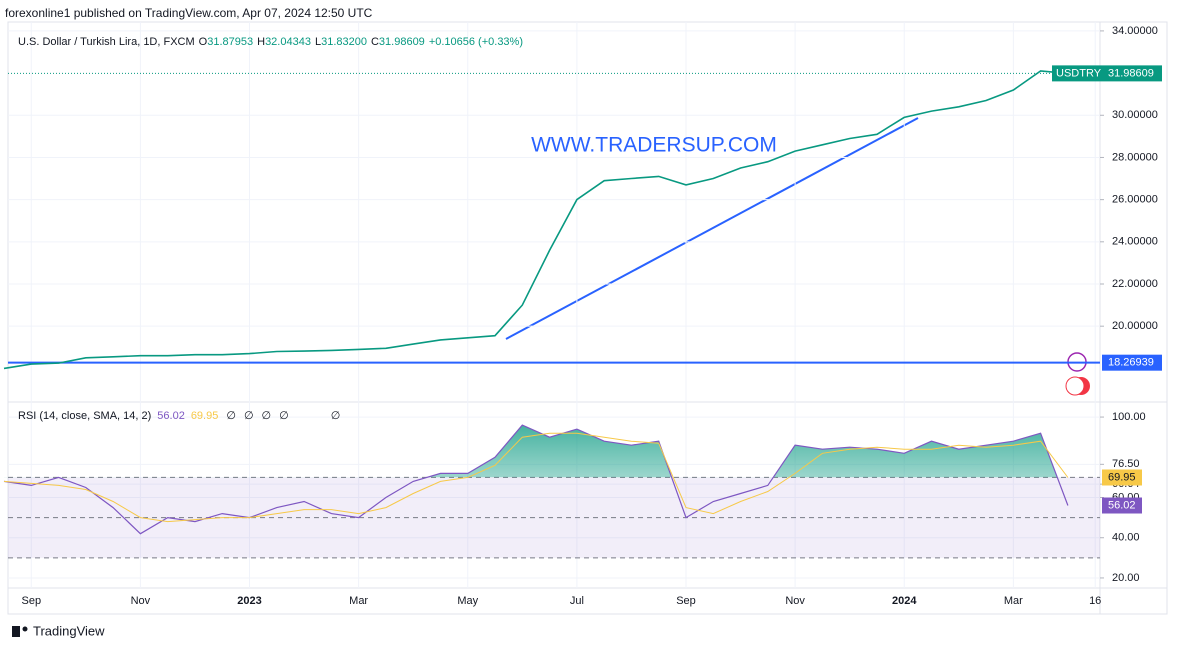 Image resolution: width=1177 pixels, height=655 pixels. Describe the element at coordinates (467, 601) in the screenshot. I see `x-tick-label: May` at that location.